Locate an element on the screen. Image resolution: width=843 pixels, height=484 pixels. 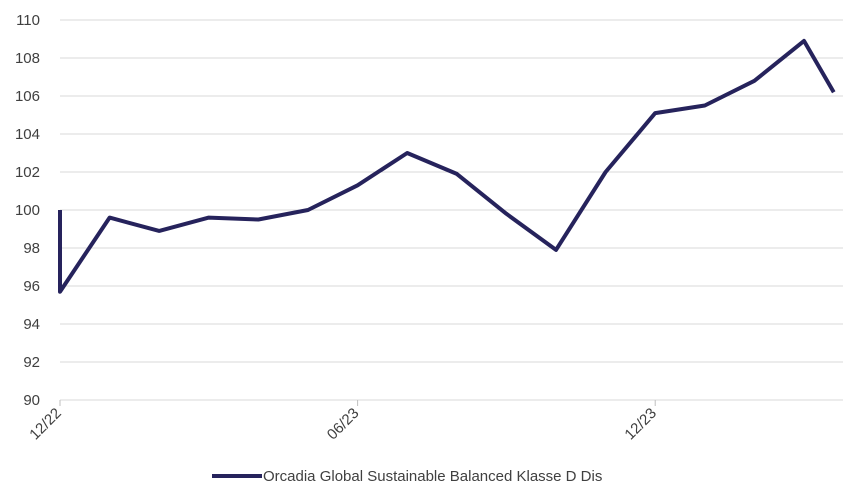
y-tick-label: 90 is located at coordinates (31, 400).